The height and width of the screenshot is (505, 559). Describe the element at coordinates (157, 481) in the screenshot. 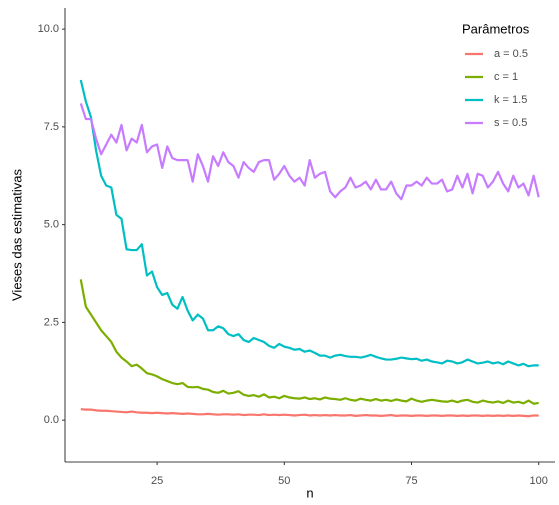

I see `x-tick-label: 25` at that location.